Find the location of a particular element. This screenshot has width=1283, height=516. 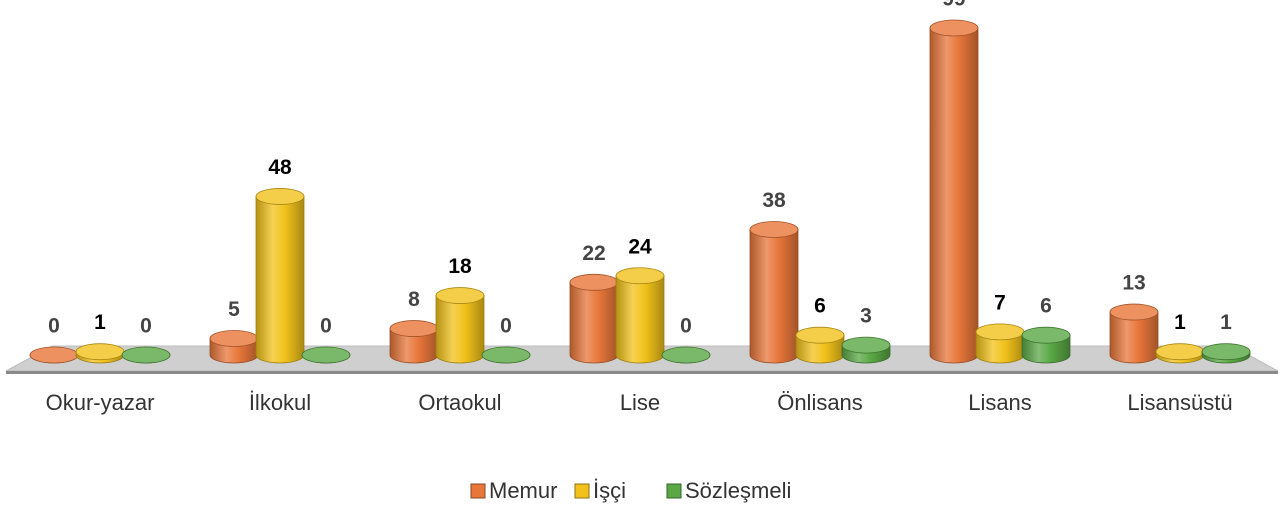

value-label: 38 is located at coordinates (774, 200).